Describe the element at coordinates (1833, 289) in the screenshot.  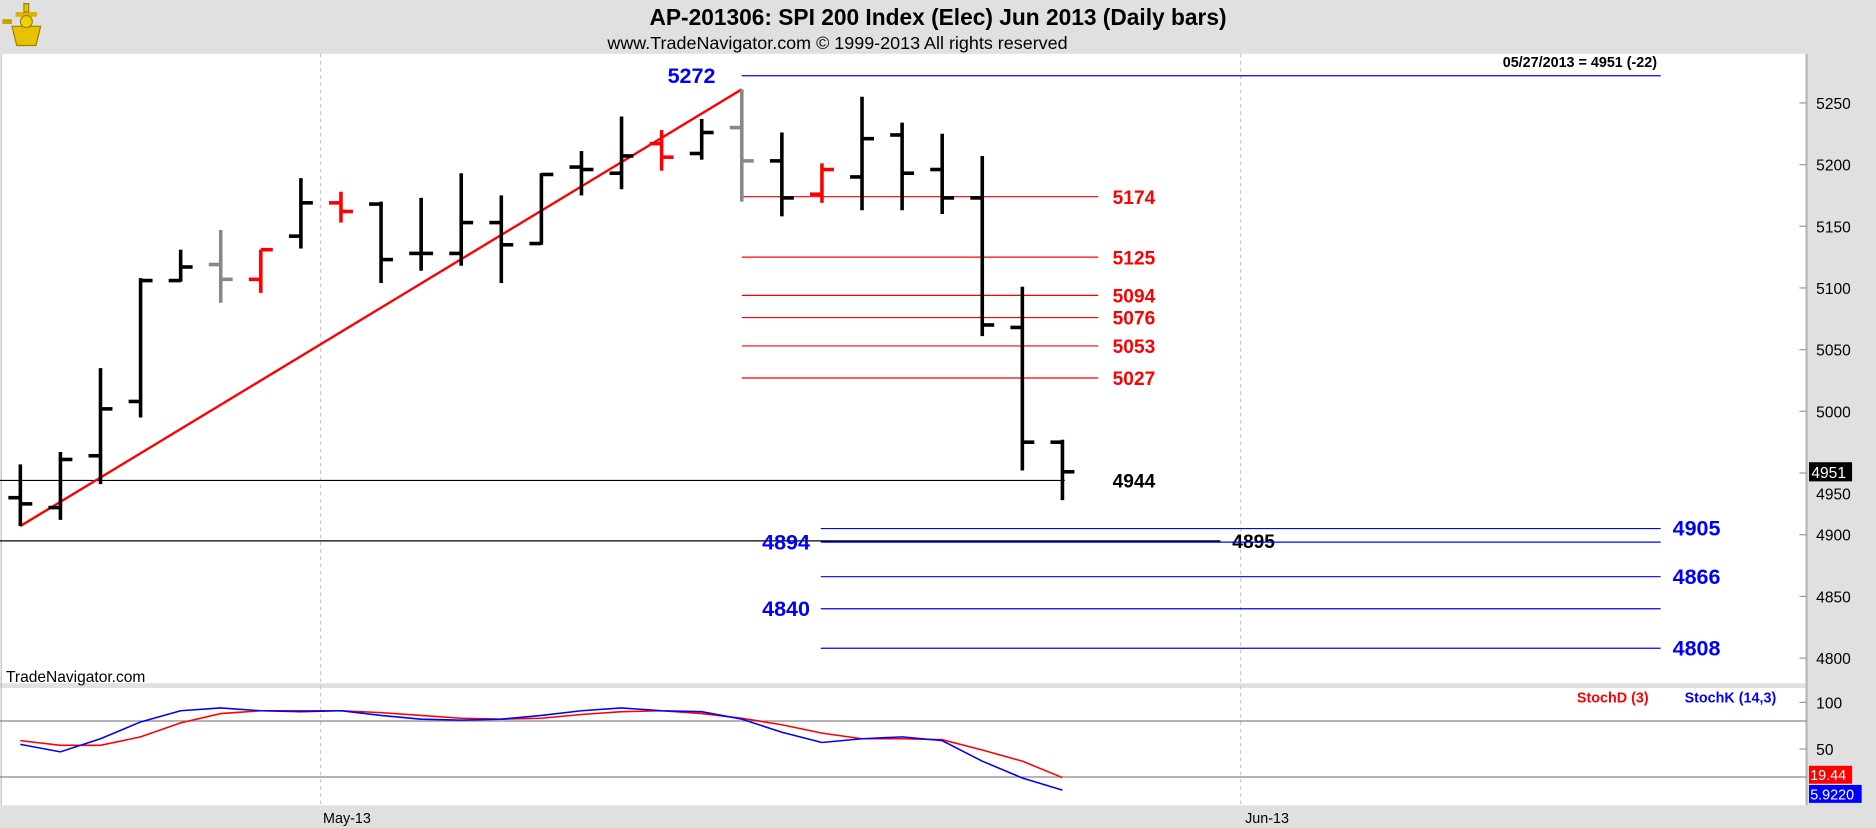
I see `y-tick-label: 5100` at that location.